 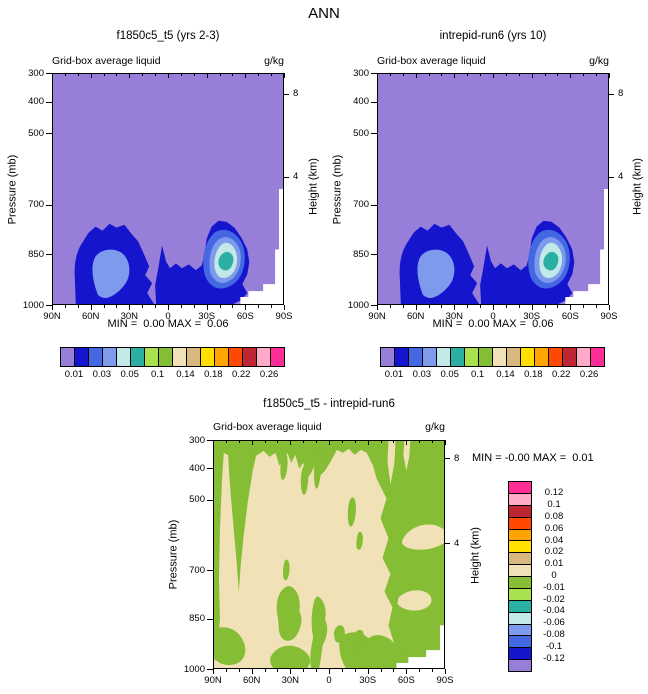 What do you see at coordinates (269, 374) in the screenshot?
I see `p0-colorbar-label: 0.26` at bounding box center [269, 374].